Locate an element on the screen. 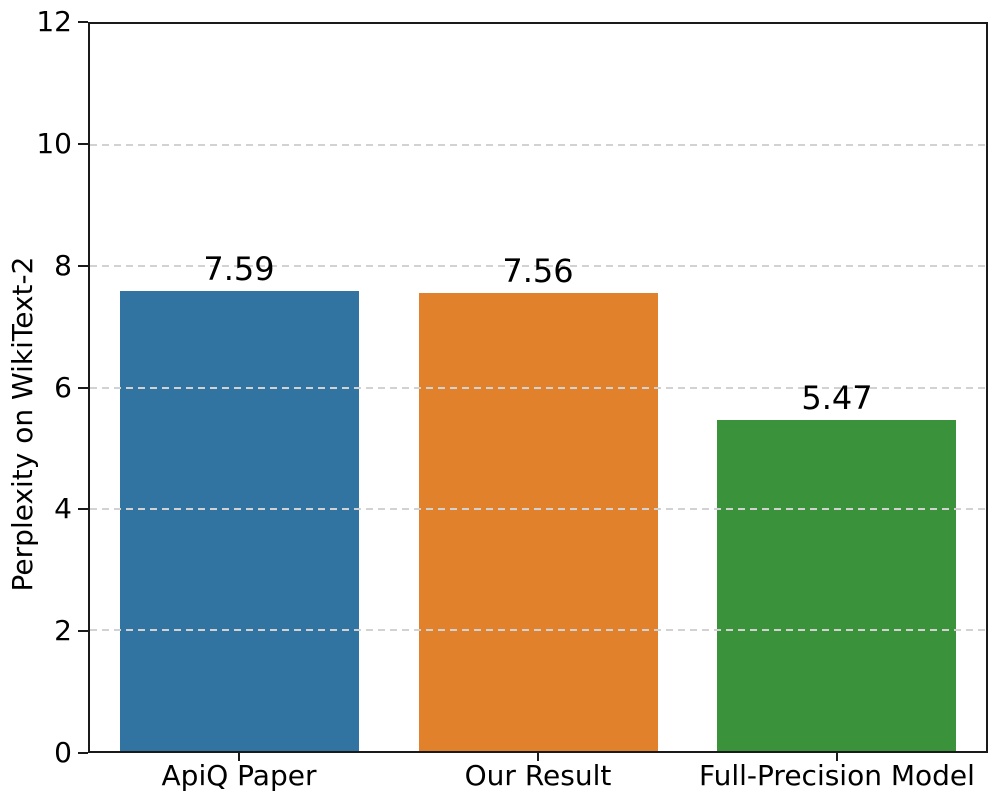  y-tick-label: 10 is located at coordinates (54, 143).